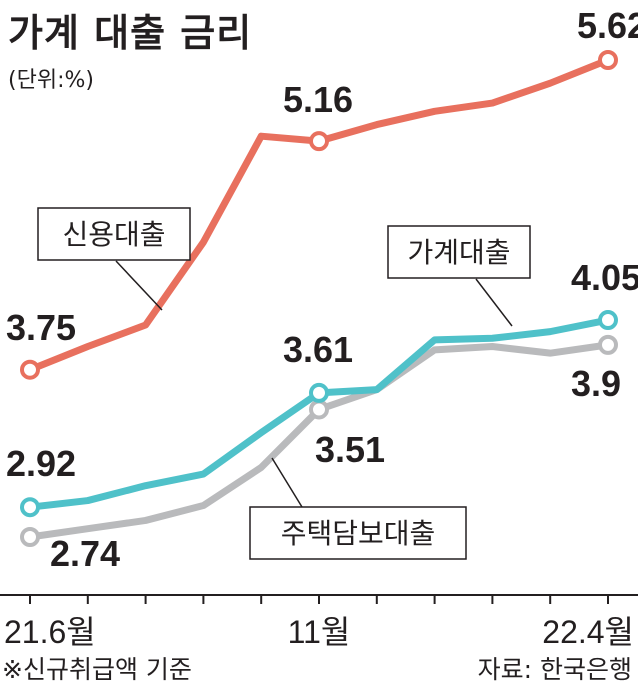  I want to click on x-tick-label: 22.4월, so click(588, 632).